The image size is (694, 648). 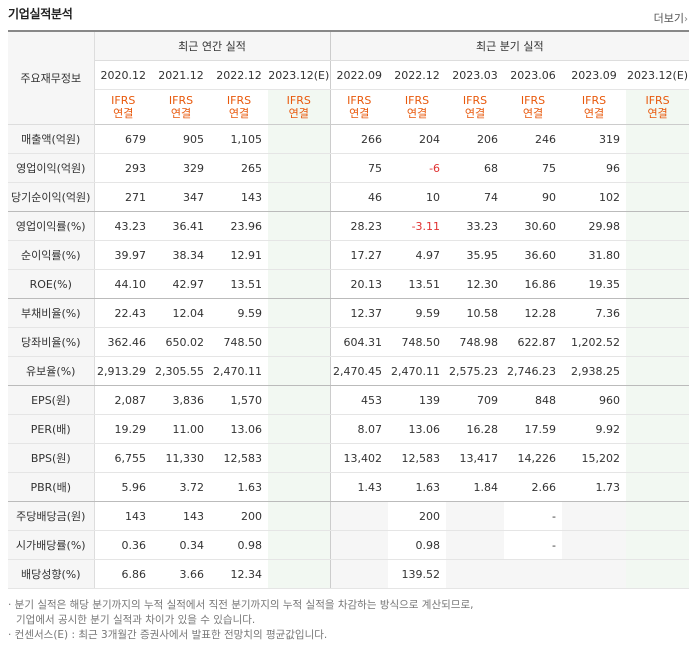 I want to click on table-cell: 362.46, so click(x=123, y=342).